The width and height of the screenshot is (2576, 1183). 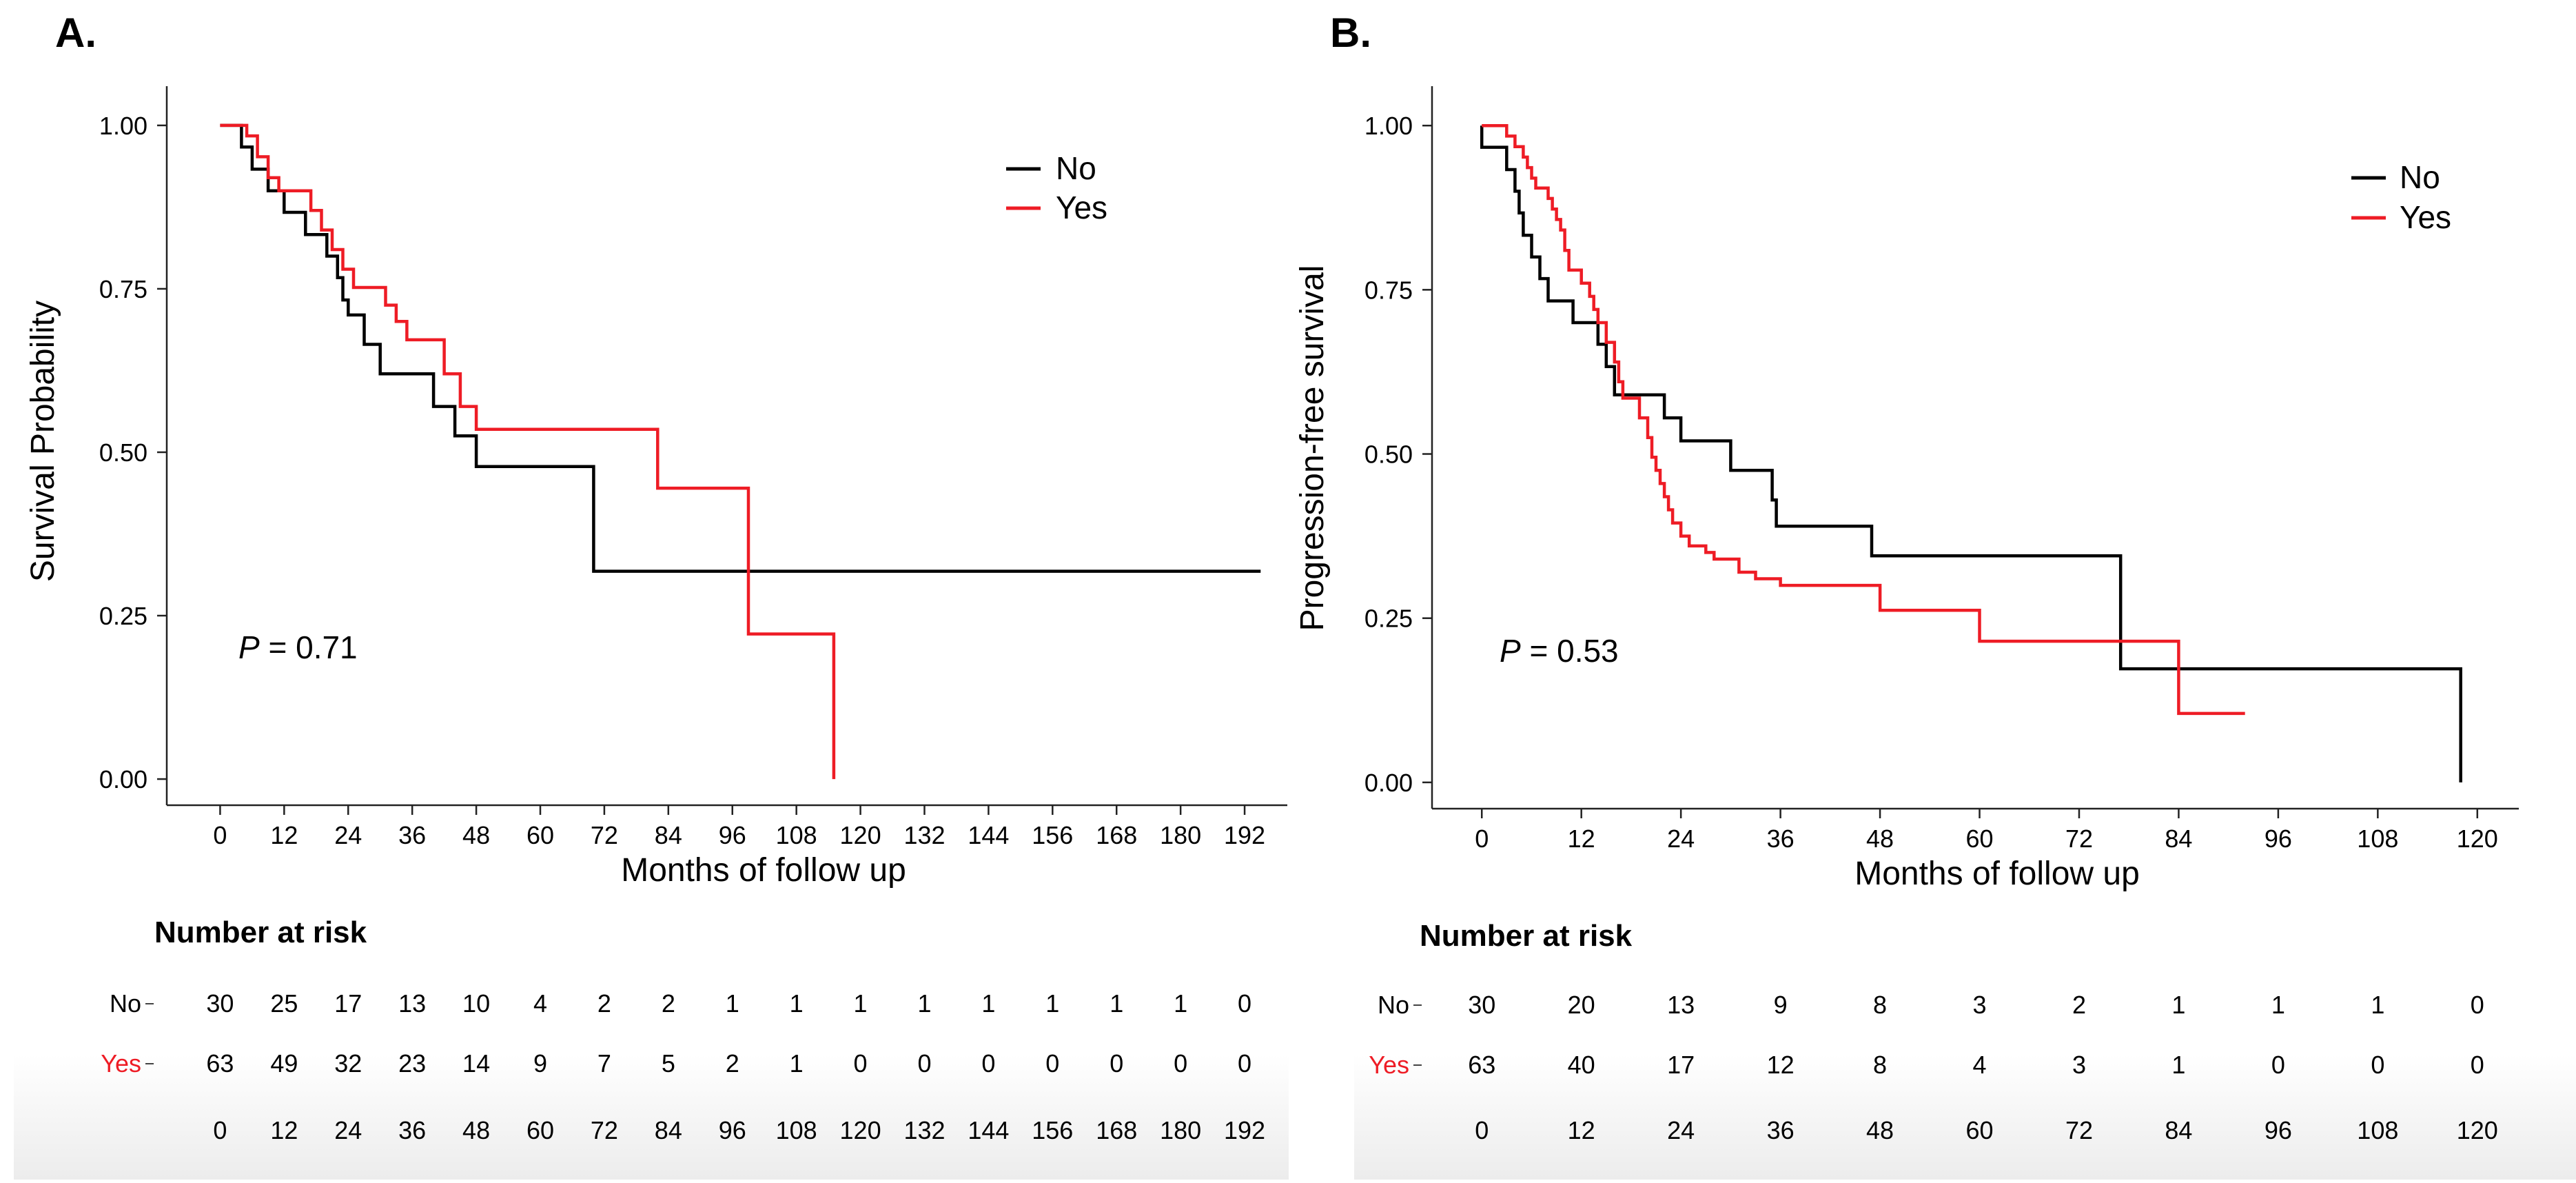 I want to click on risk-table-b-background, so click(x=1965, y=1117).